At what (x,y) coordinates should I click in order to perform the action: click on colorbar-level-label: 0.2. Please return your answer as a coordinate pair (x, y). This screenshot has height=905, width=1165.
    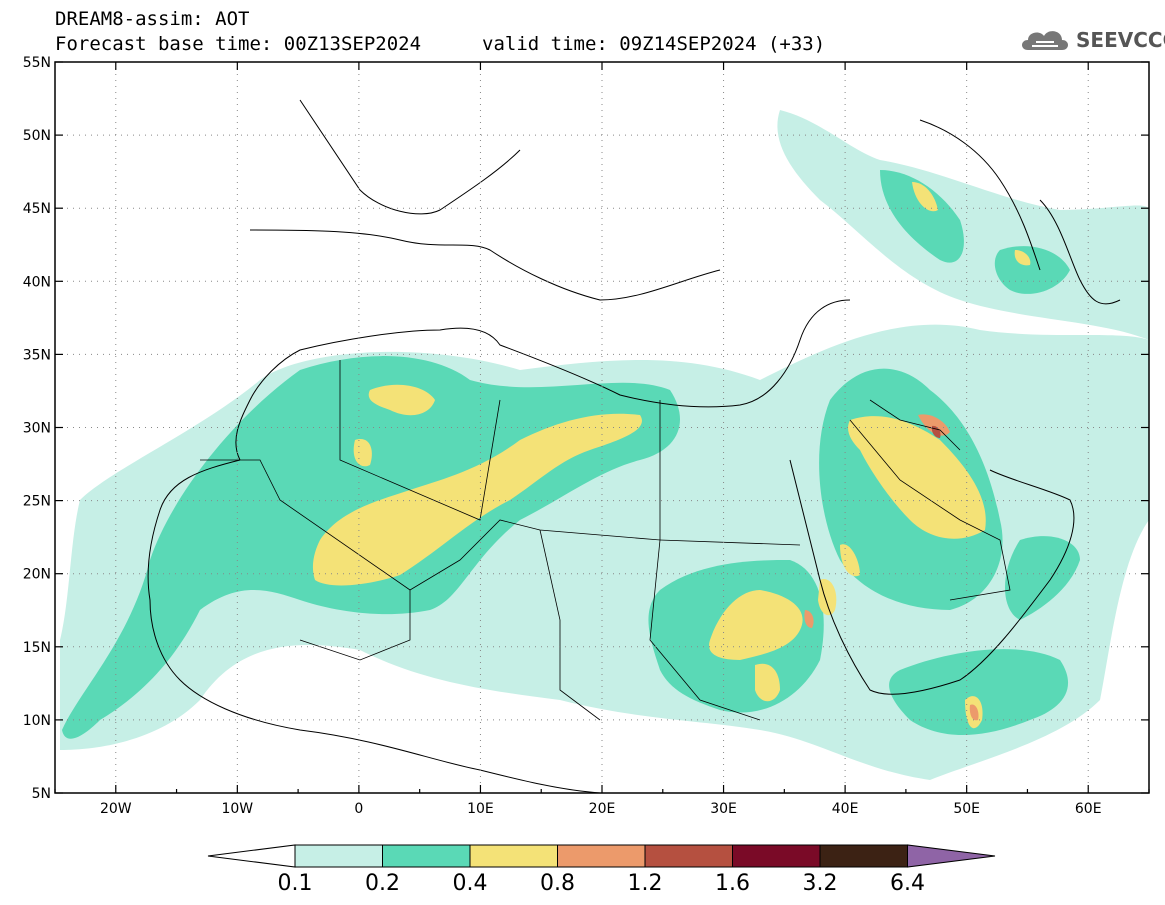
    Looking at the image, I should click on (382, 883).